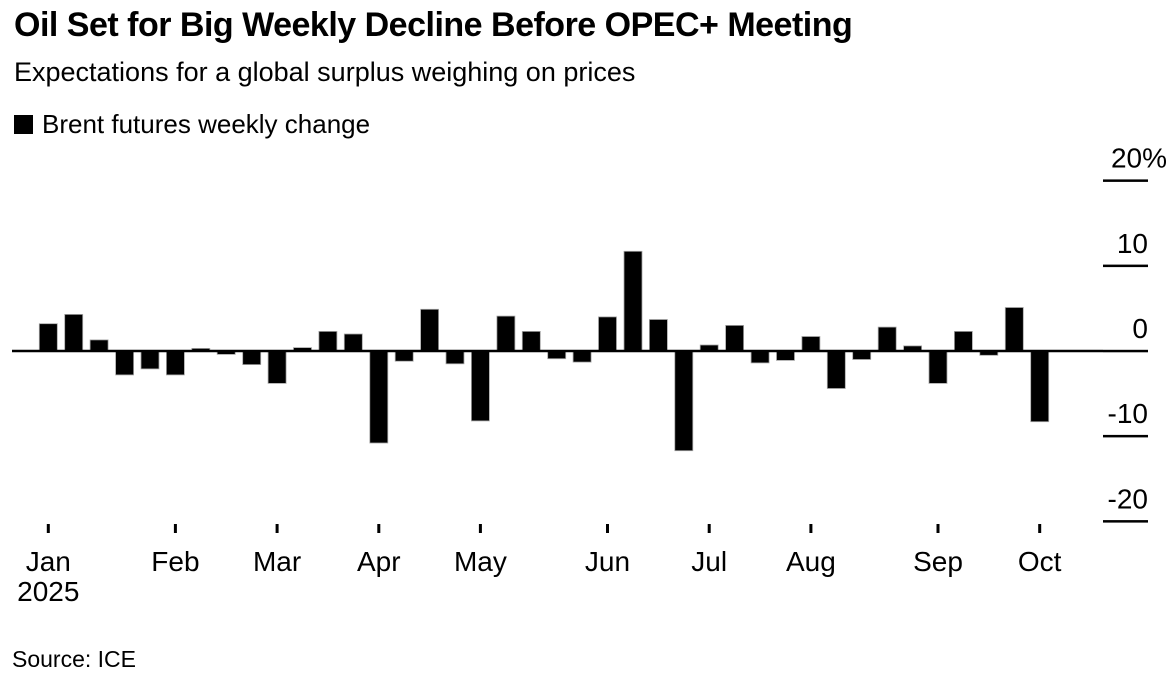 This screenshot has width=1173, height=684. I want to click on x-axis-month-label: Apr, so click(379, 561).